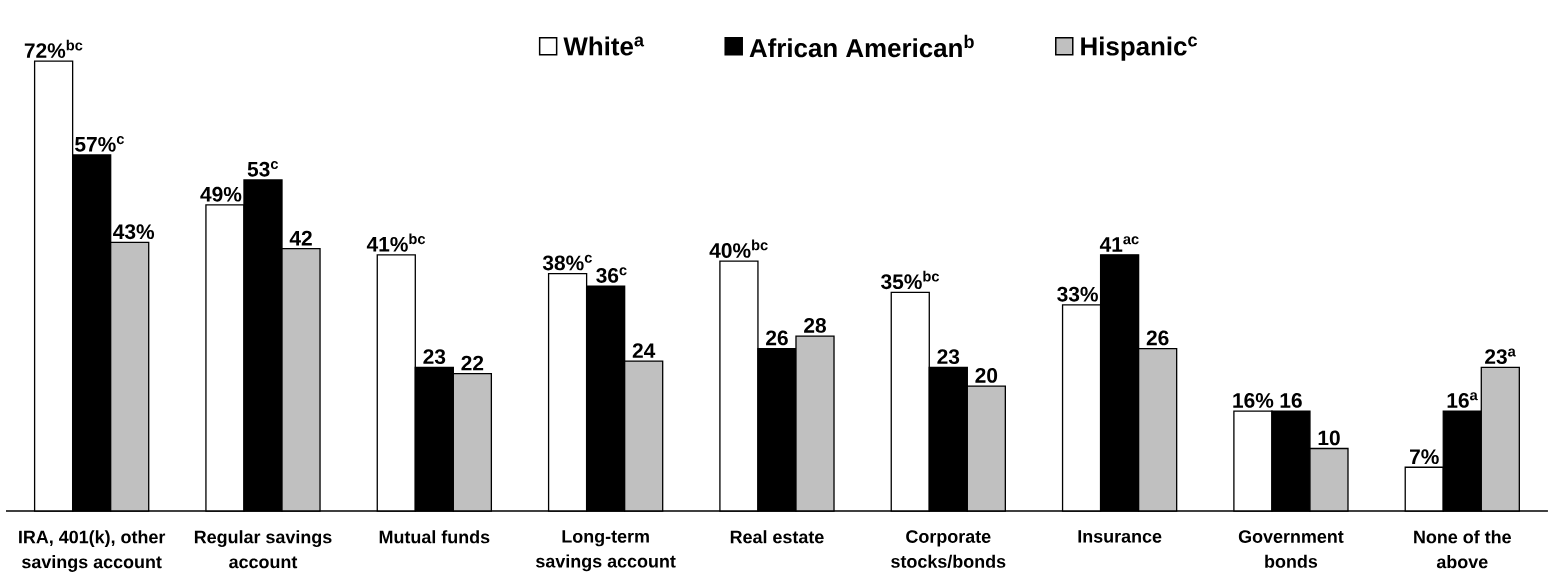  I want to click on legend-label: White$^{a}$, so click(604, 46).